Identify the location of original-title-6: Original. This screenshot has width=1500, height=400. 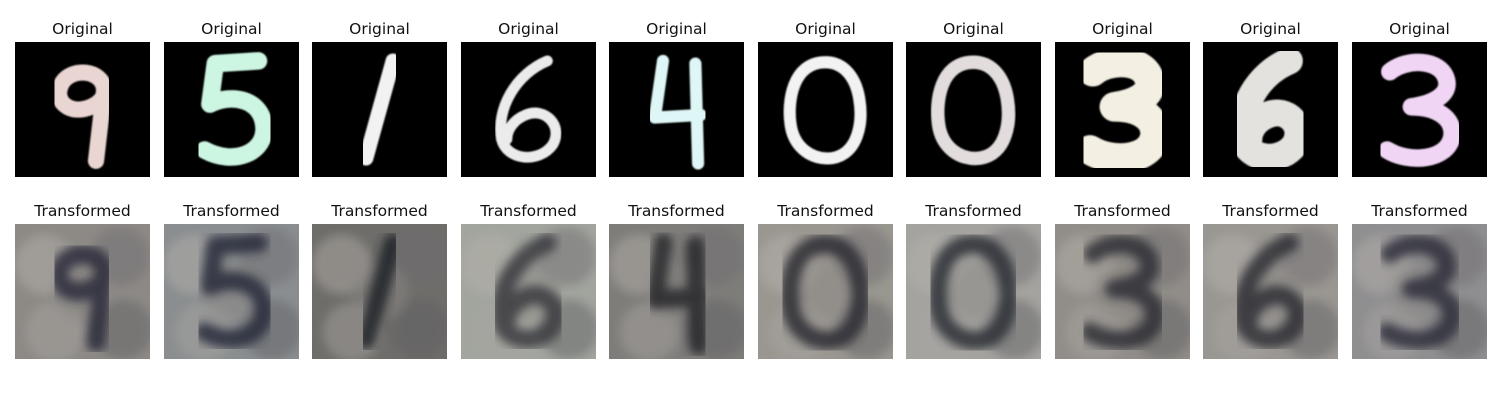
(825, 29).